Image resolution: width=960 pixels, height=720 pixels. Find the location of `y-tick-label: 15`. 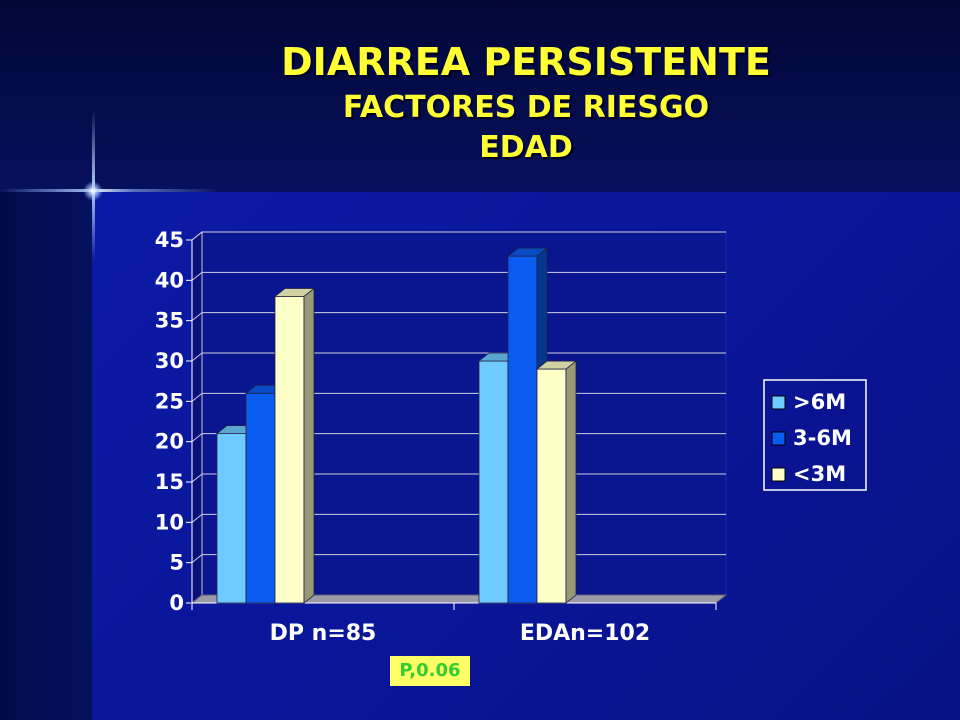

y-tick-label: 15 is located at coordinates (169, 482).